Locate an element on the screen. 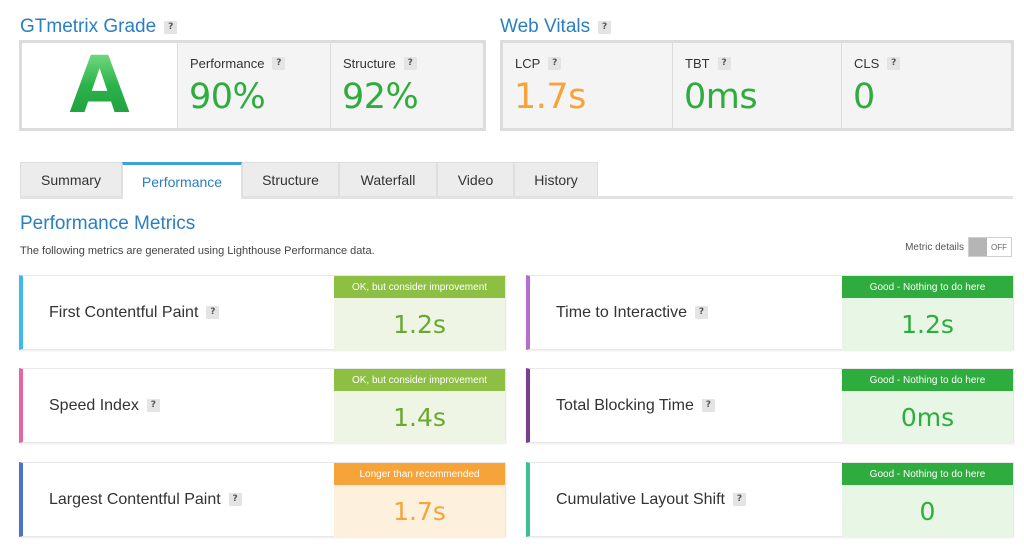 Image resolution: width=1024 pixels, height=549 pixels. web-vitals-title: Web Vitals ? is located at coordinates (556, 27).